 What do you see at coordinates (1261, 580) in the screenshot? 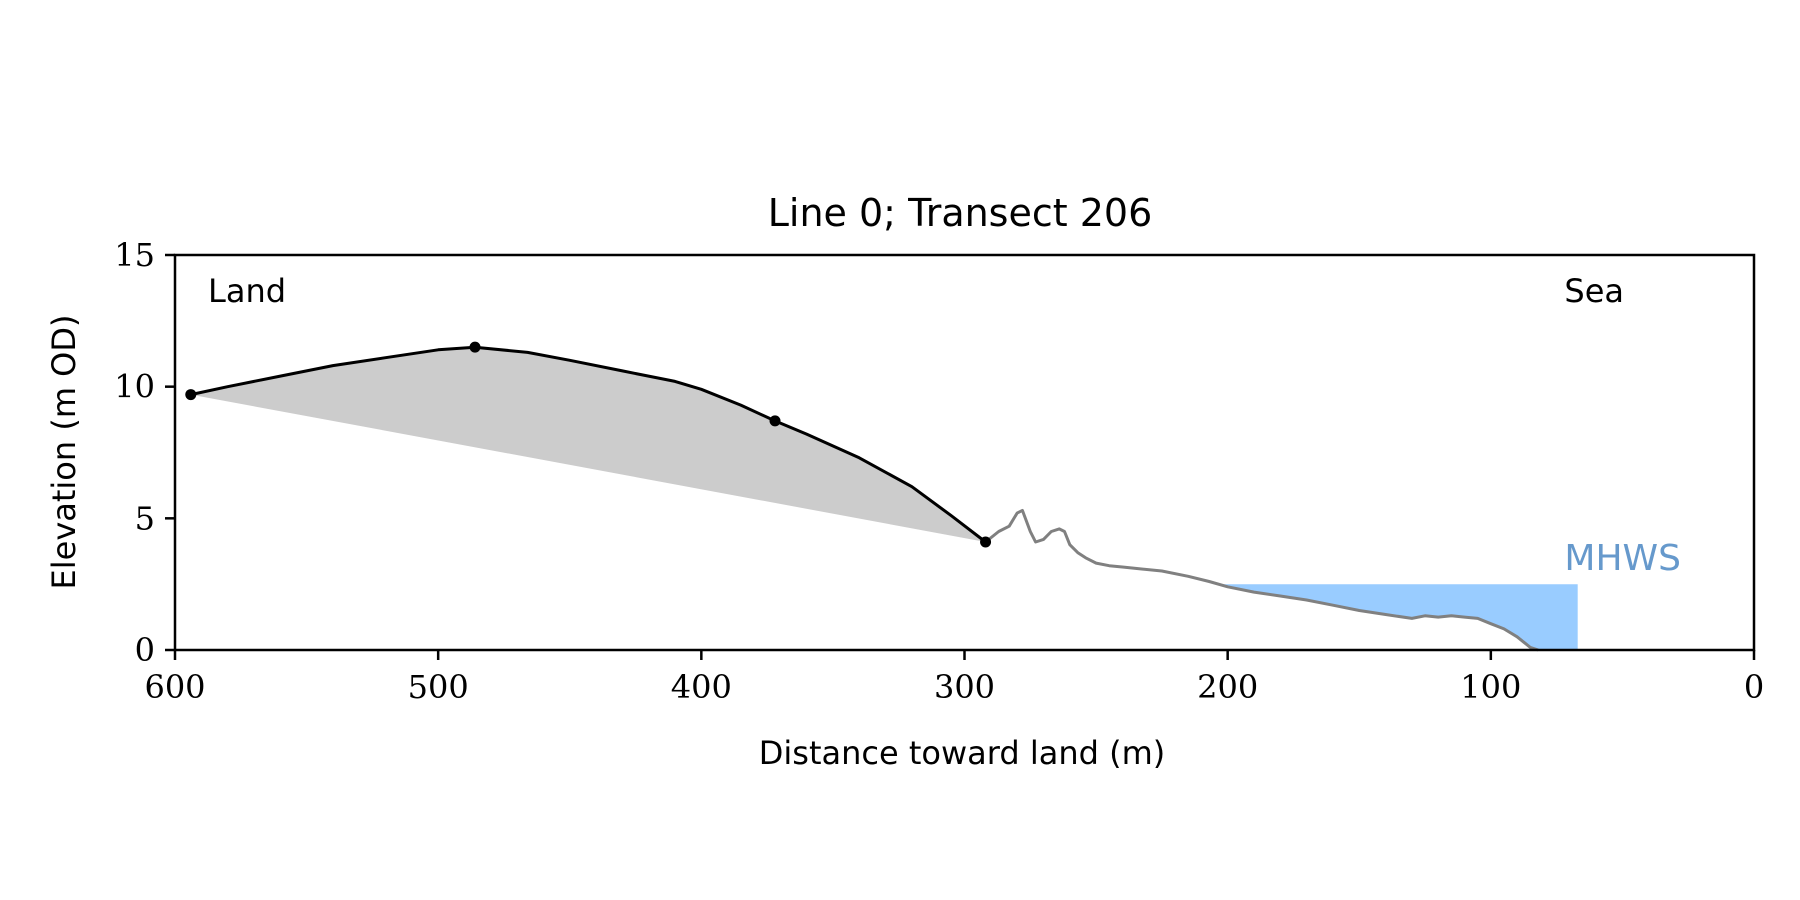
I see `beach-profile-line` at bounding box center [1261, 580].